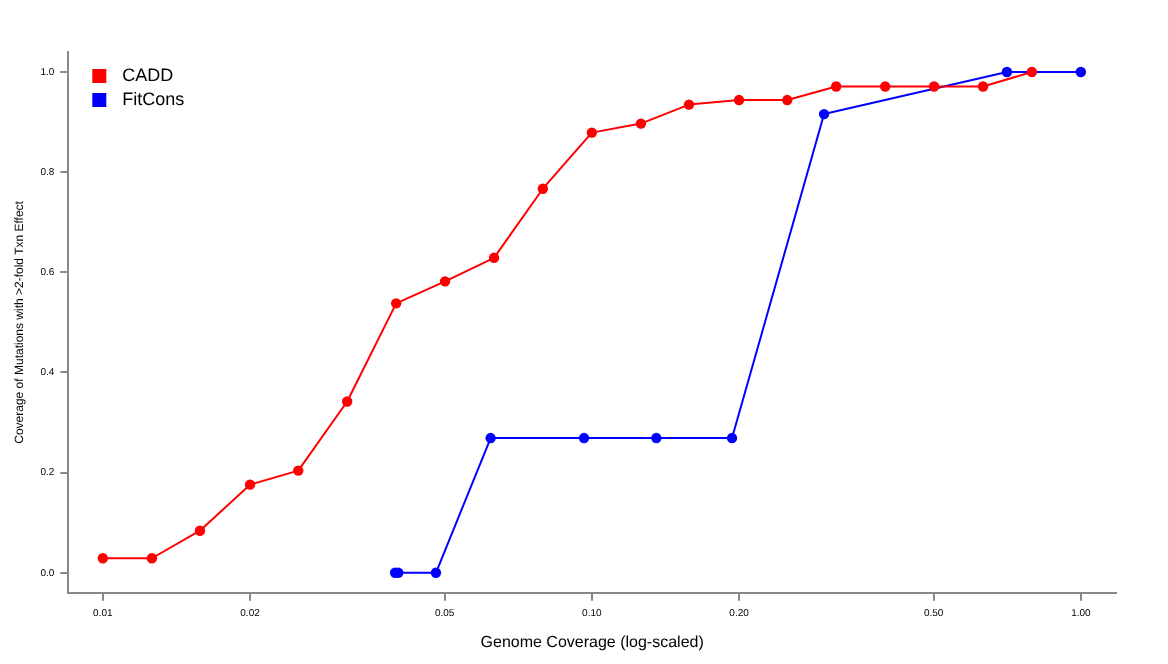  What do you see at coordinates (154, 98) in the screenshot?
I see `legend-label: FitCons` at bounding box center [154, 98].